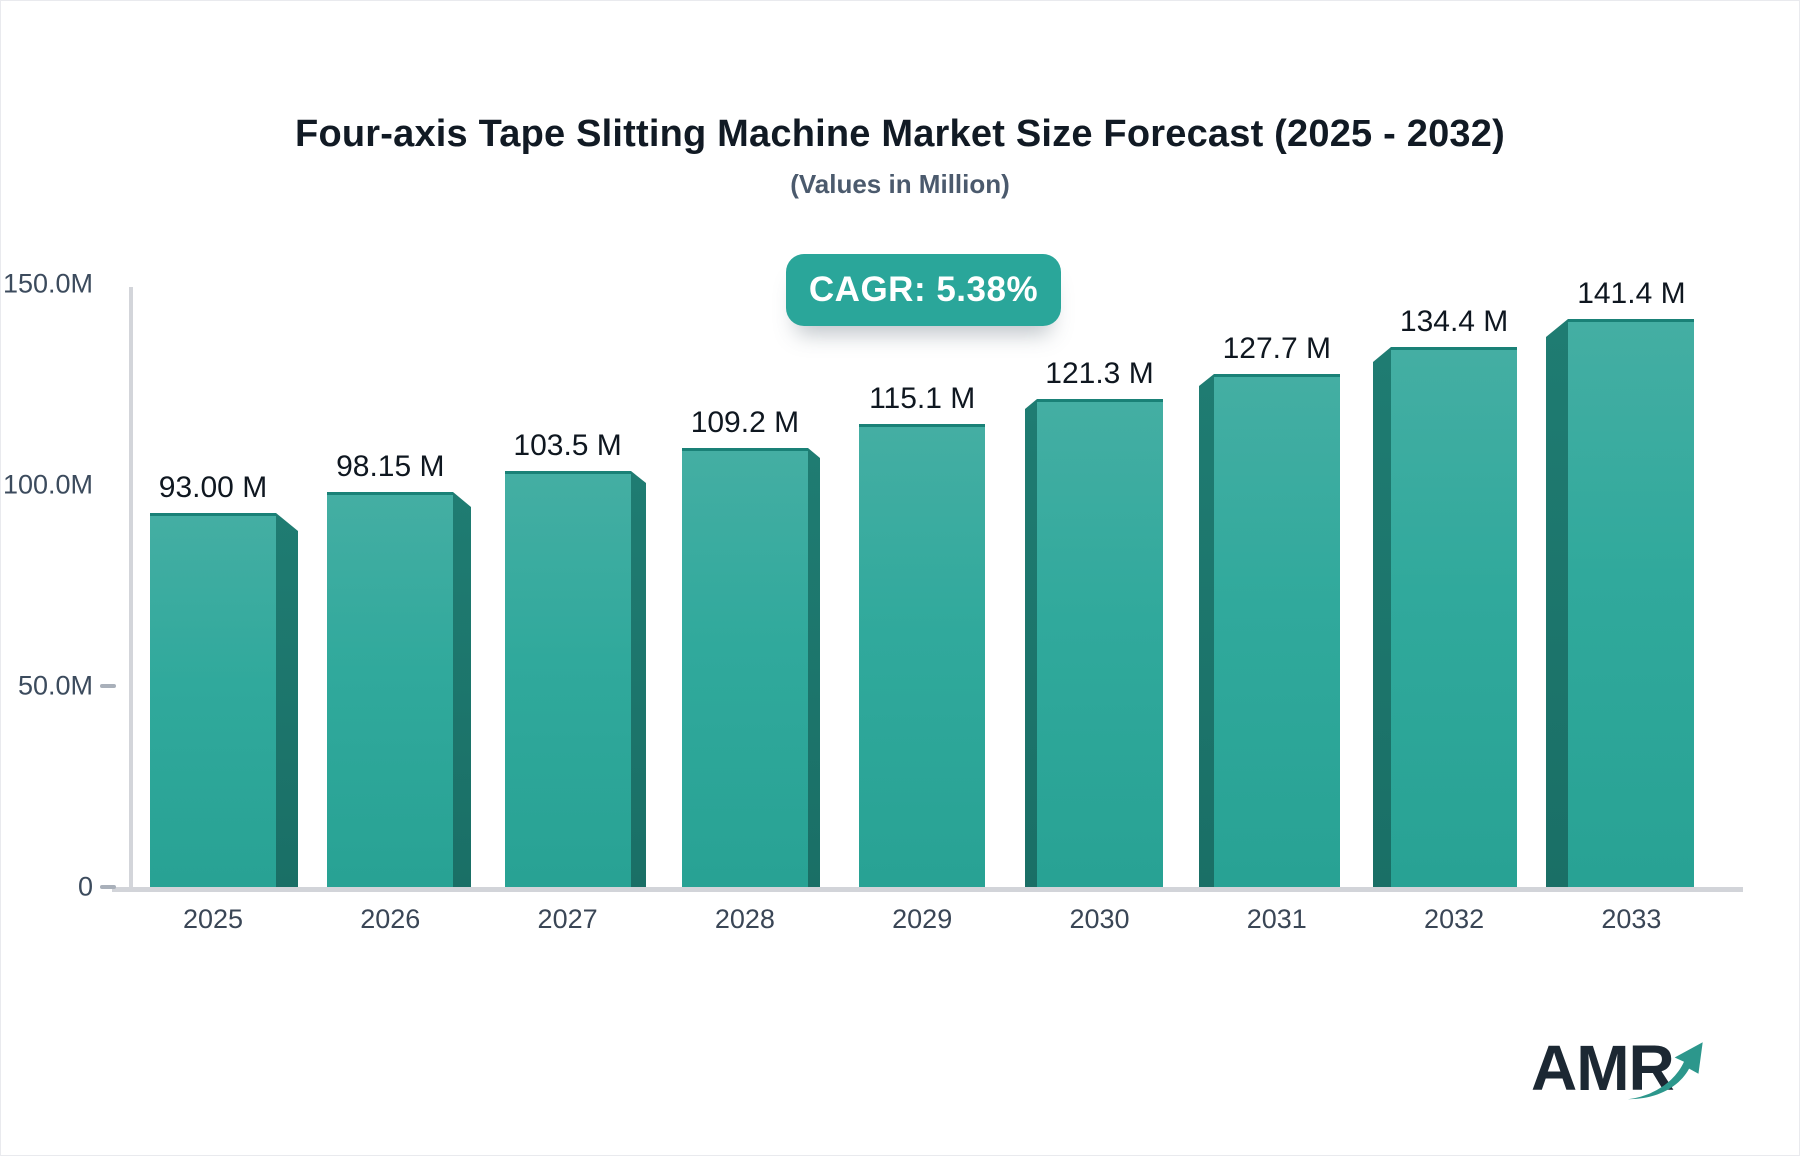  Describe the element at coordinates (922, 919) in the screenshot. I see `x-axis-category-label: 2029` at that location.